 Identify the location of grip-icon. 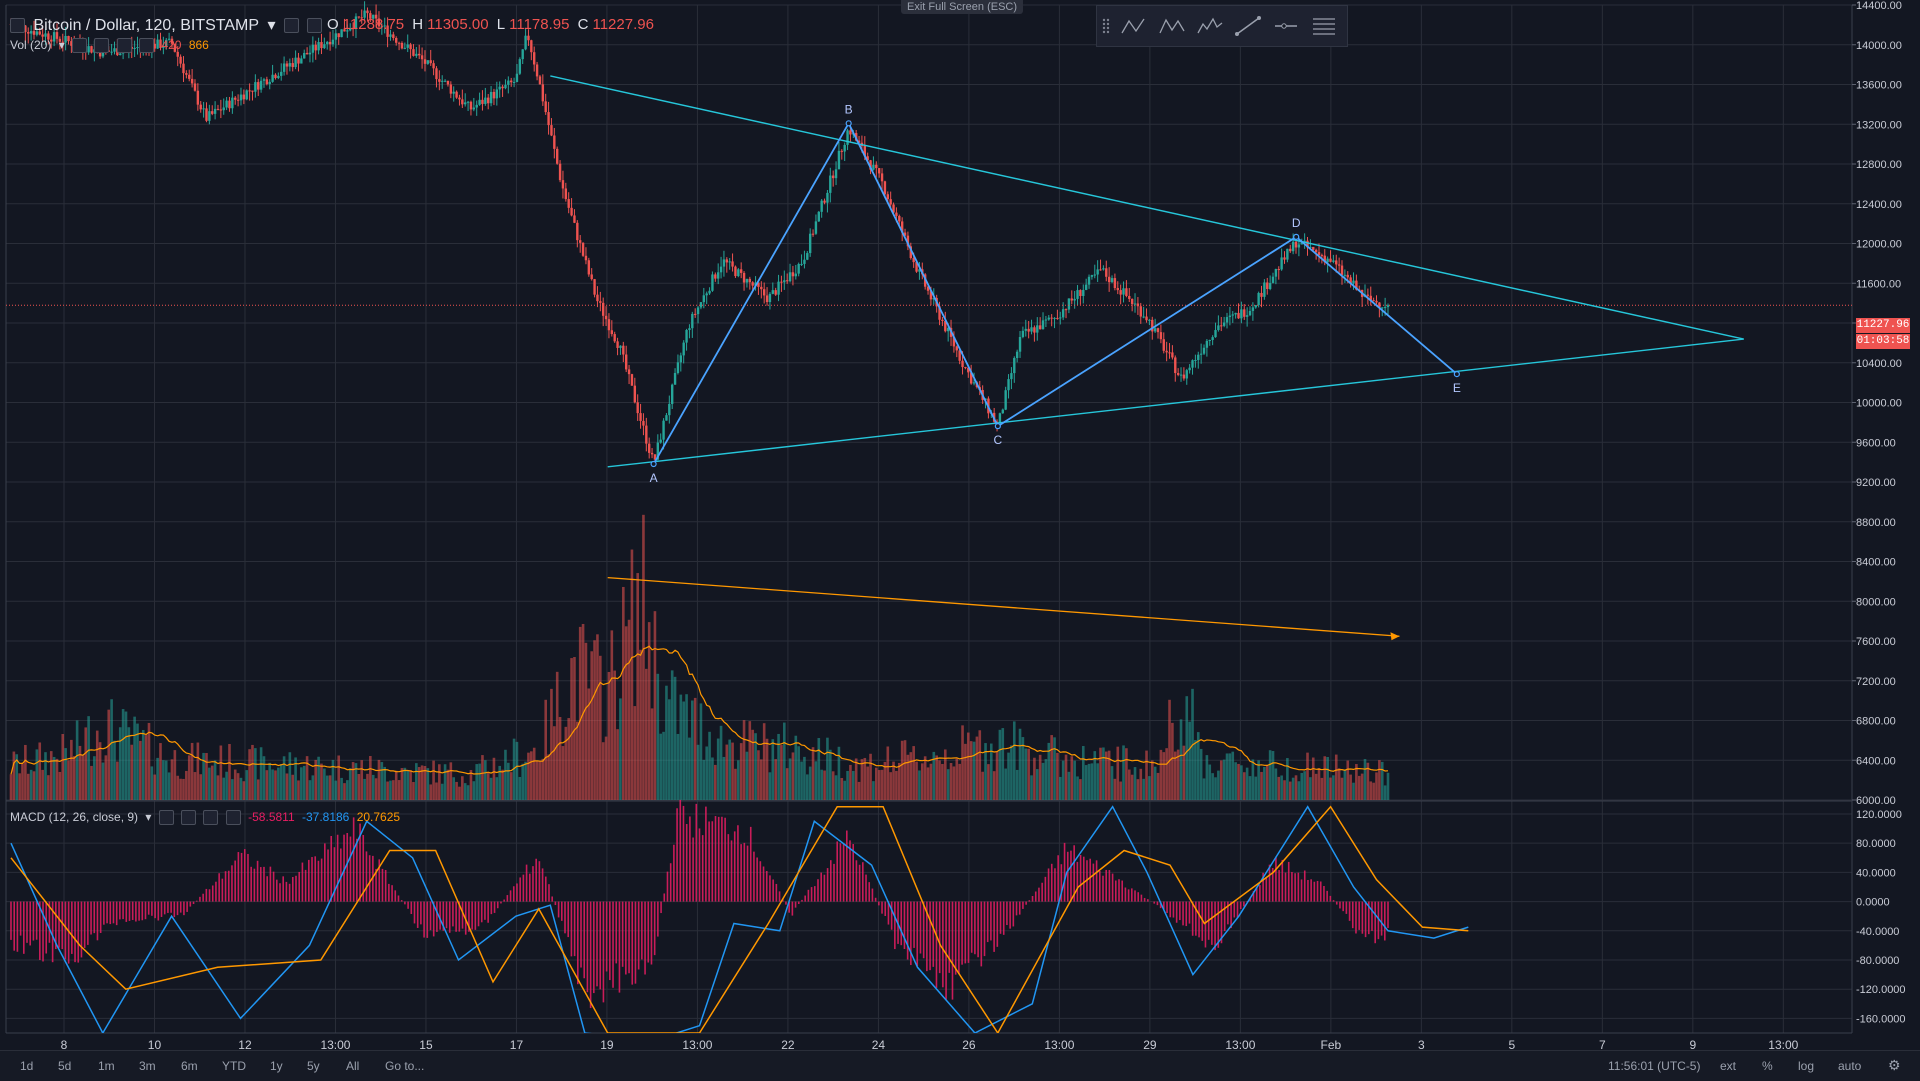
(1106, 26).